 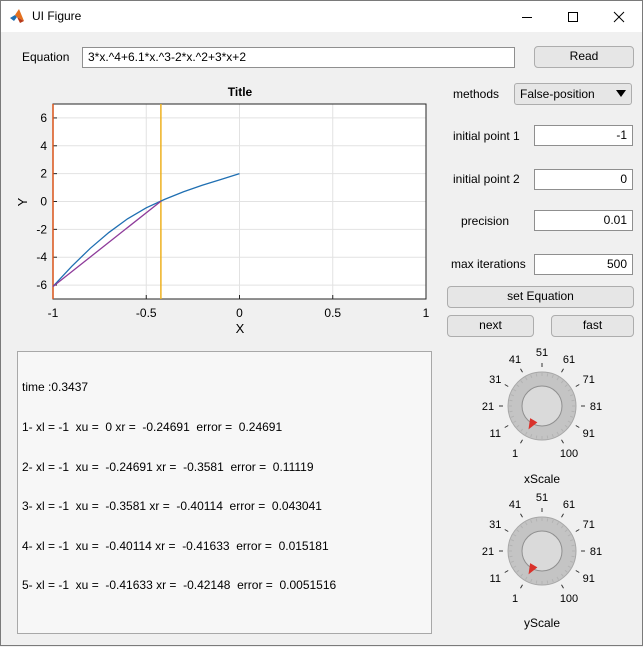 I want to click on plot-title: Title, so click(x=240, y=92).